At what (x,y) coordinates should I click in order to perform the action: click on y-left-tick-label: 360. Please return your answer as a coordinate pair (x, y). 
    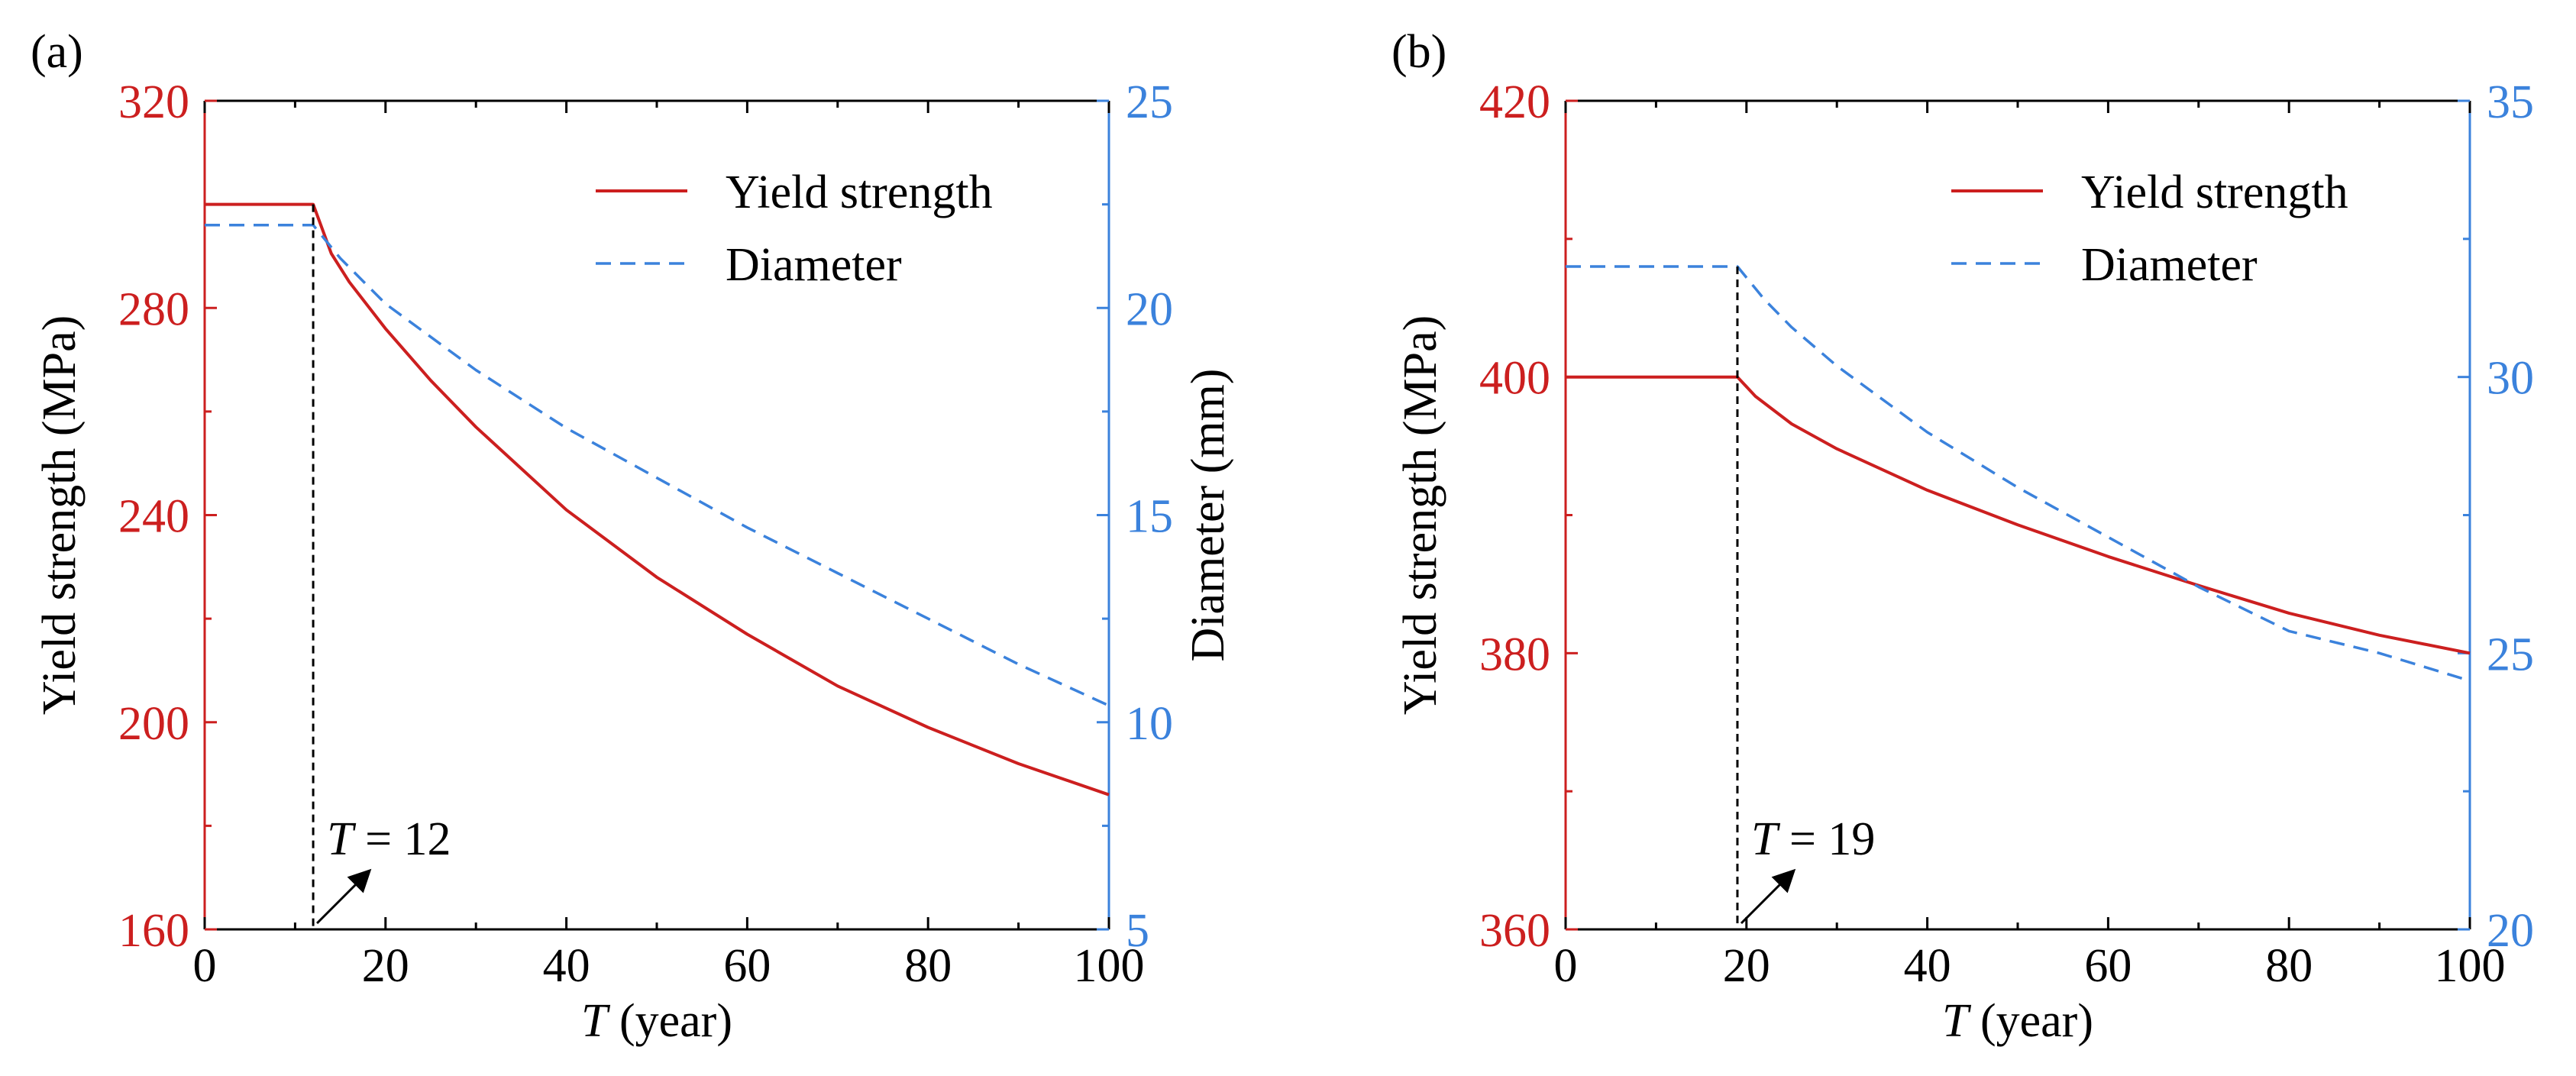
    Looking at the image, I should click on (1514, 931).